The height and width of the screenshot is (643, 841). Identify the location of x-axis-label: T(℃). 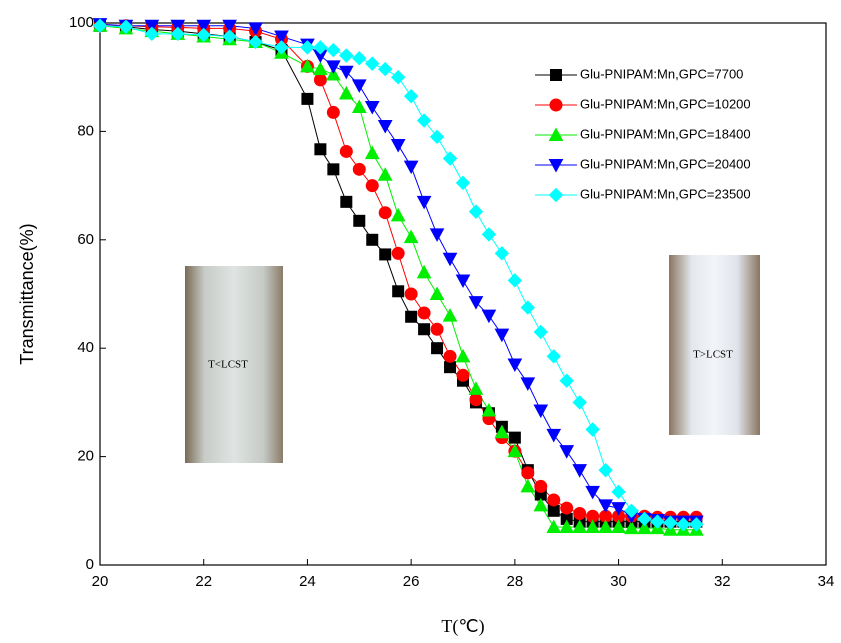
(462, 626).